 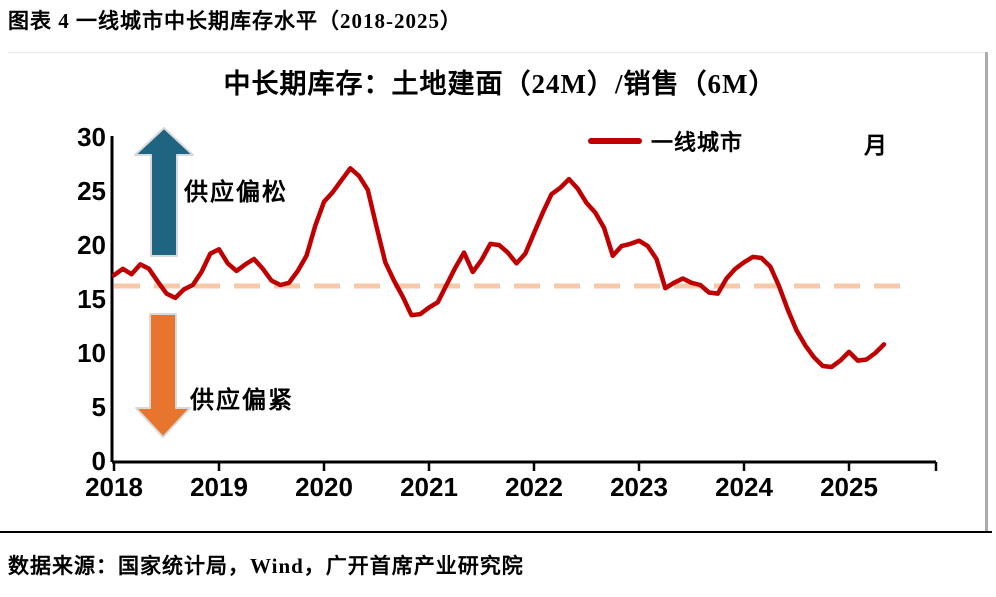 What do you see at coordinates (639, 487) in the screenshot?
I see `x-tick-label: 2023` at bounding box center [639, 487].